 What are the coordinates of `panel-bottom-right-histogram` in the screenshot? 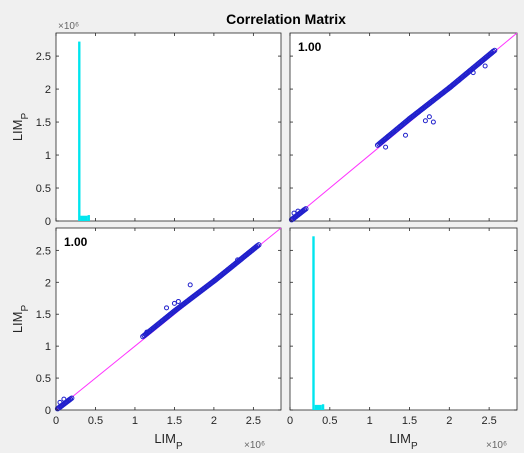 It's located at (318, 323).